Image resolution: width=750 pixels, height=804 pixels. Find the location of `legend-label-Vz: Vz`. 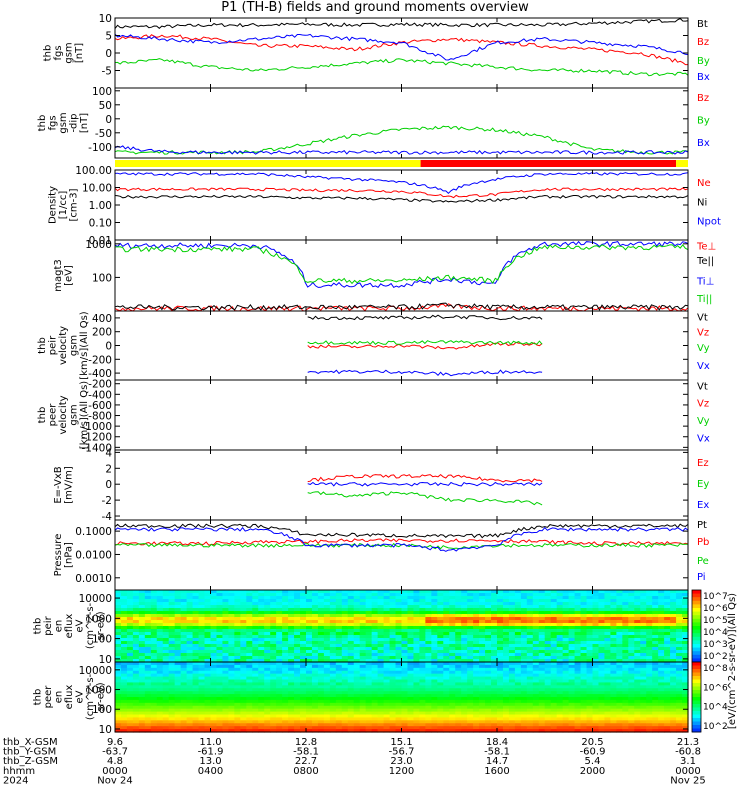

legend-label-Vz: Vz is located at coordinates (703, 403).